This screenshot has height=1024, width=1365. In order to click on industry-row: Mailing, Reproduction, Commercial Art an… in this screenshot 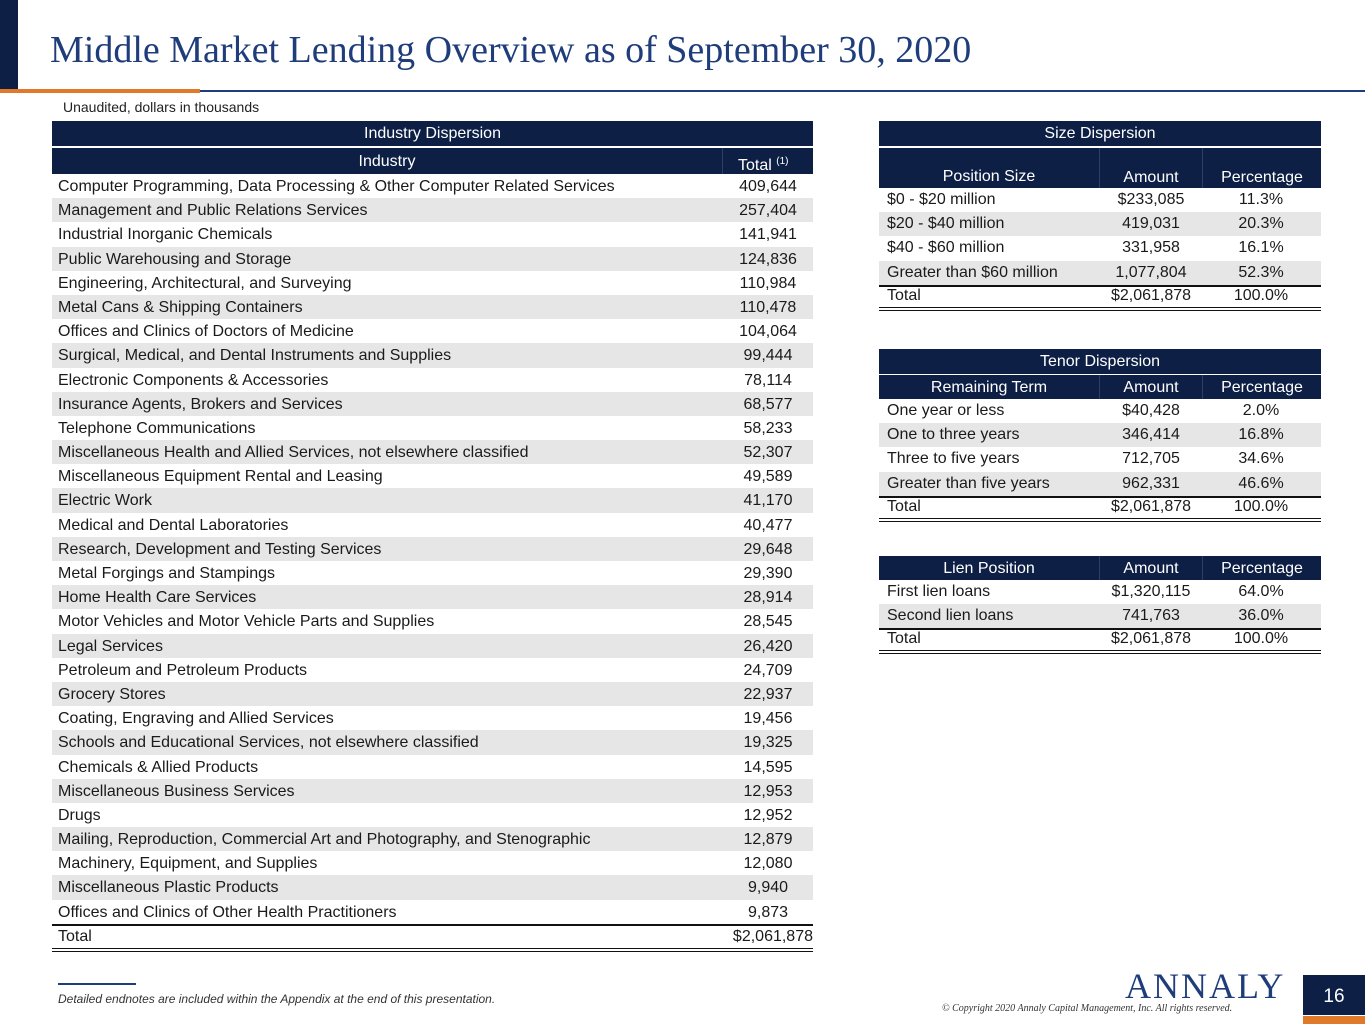, I will do `click(432, 839)`.